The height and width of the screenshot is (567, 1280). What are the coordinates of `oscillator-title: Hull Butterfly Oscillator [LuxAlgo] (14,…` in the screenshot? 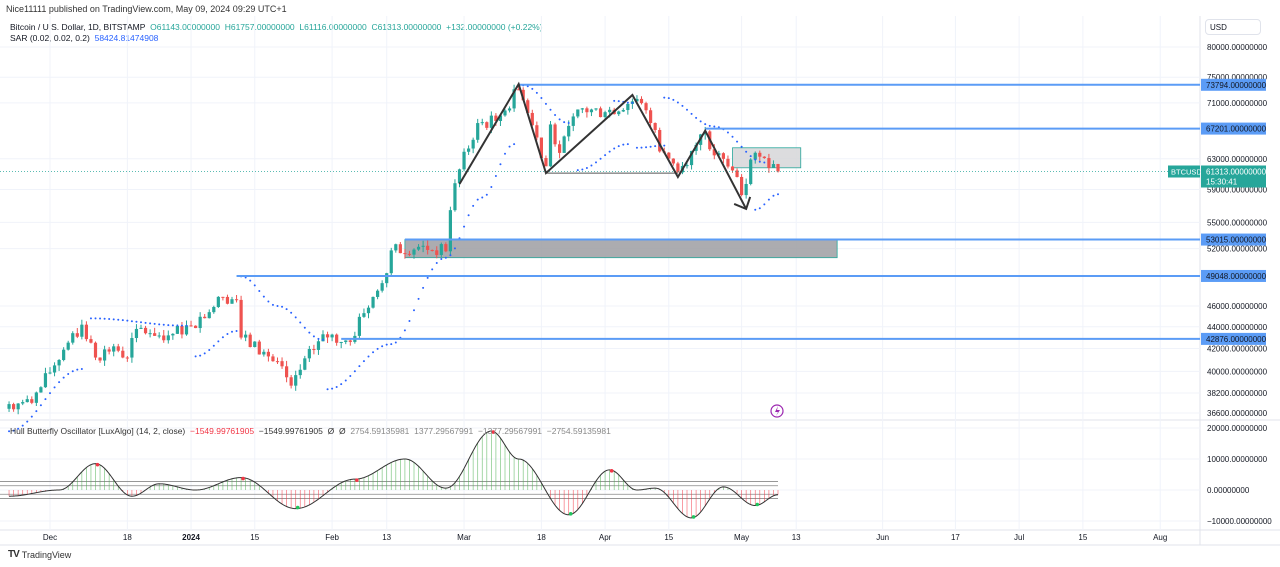 It's located at (98, 431).